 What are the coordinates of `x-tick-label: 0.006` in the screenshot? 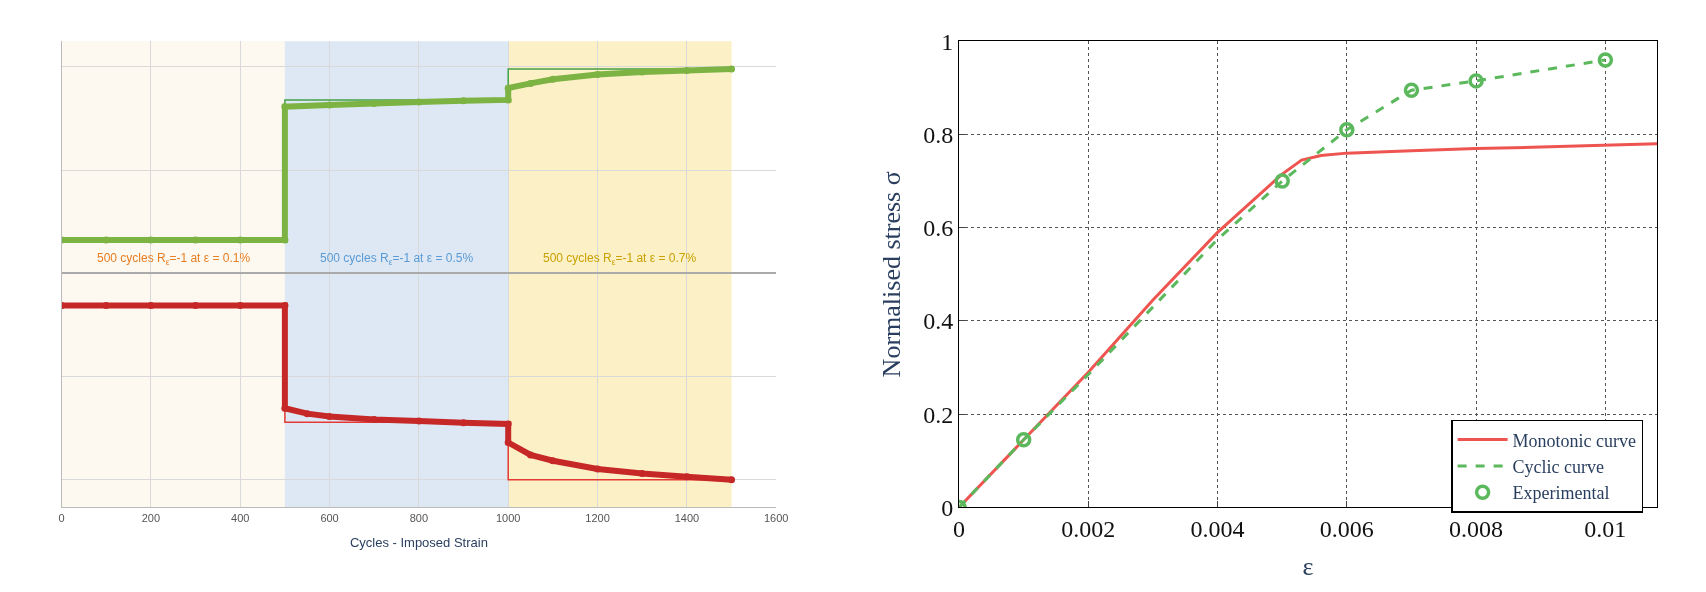 It's located at (1346, 529).